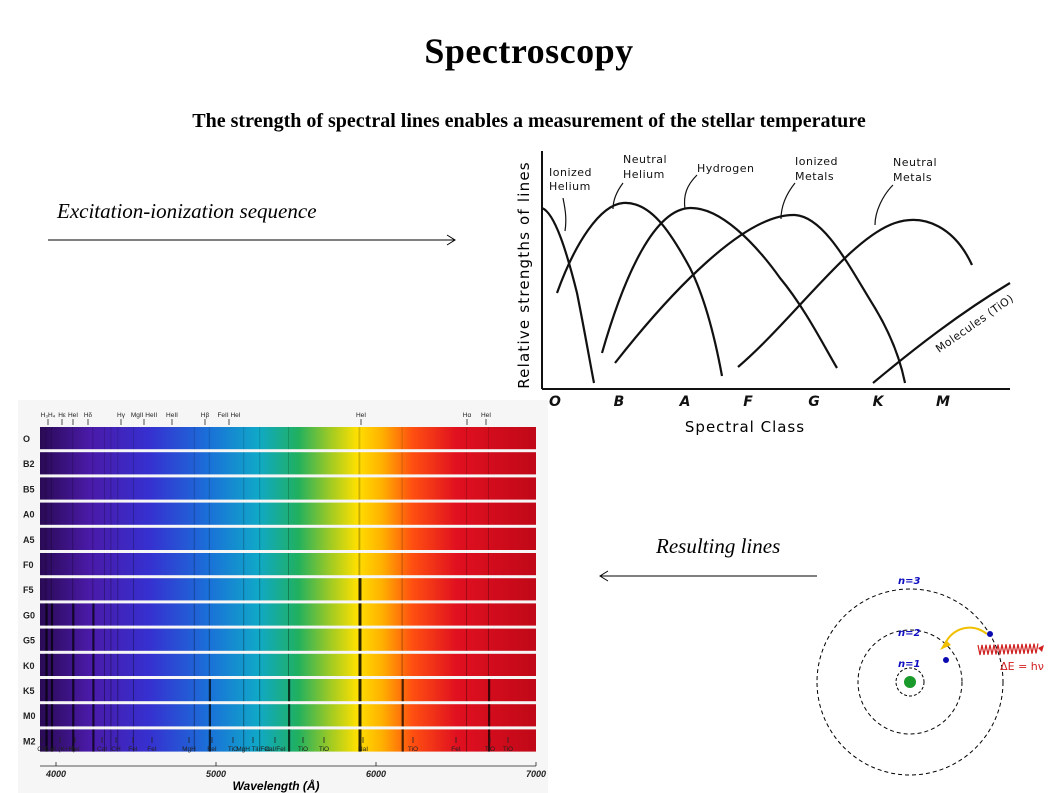  I want to click on wavelength-axis-title: Wavelength (Å), so click(275, 786).